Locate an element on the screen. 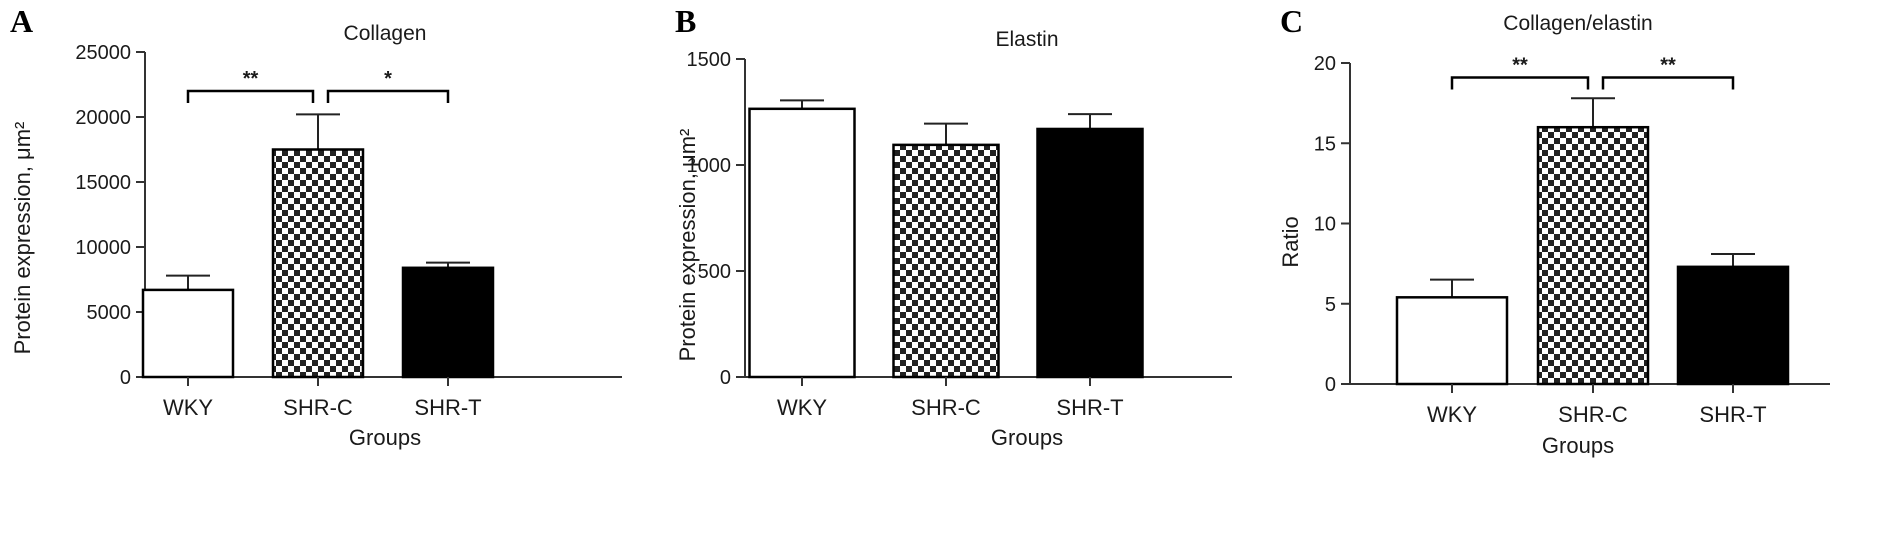  significance-label-a: * is located at coordinates (388, 79).